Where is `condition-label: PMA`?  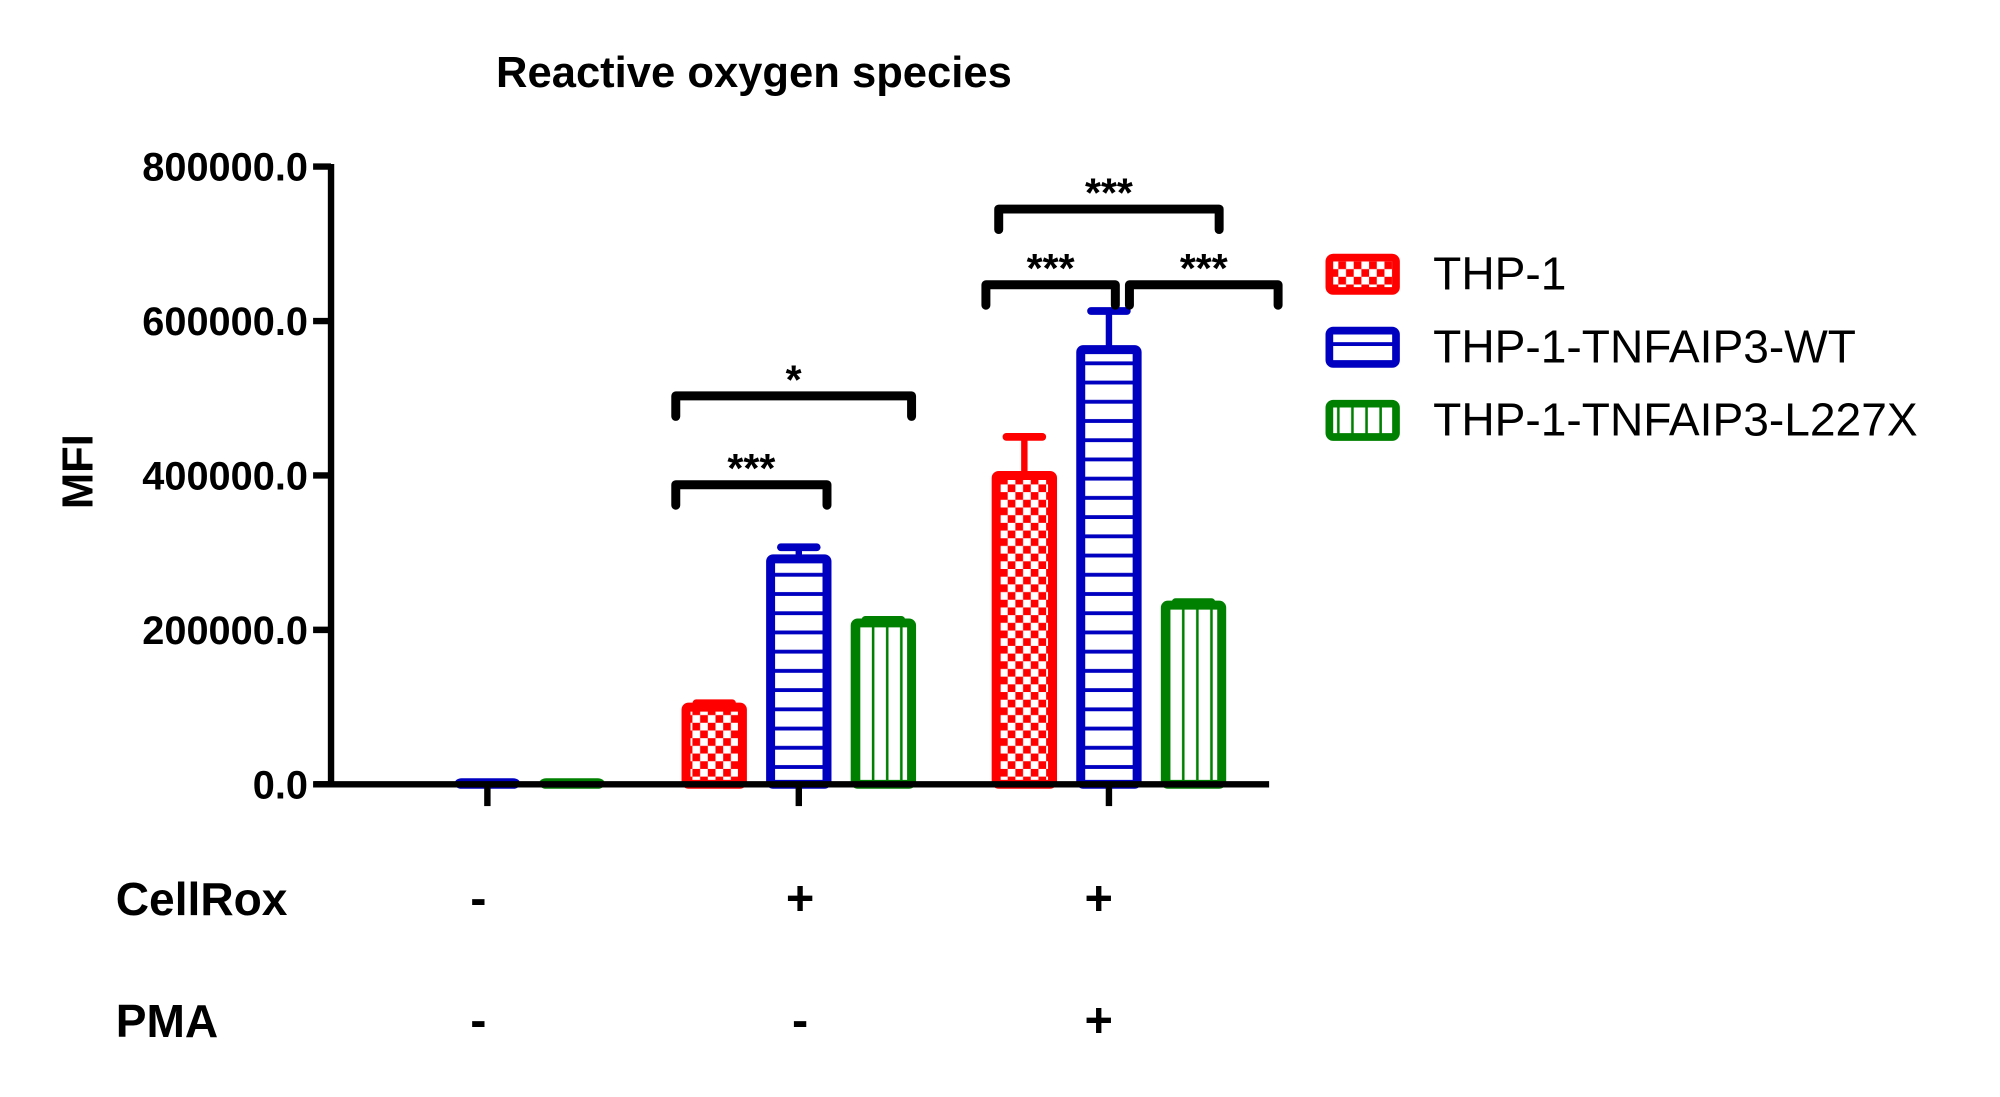 condition-label: PMA is located at coordinates (167, 1021).